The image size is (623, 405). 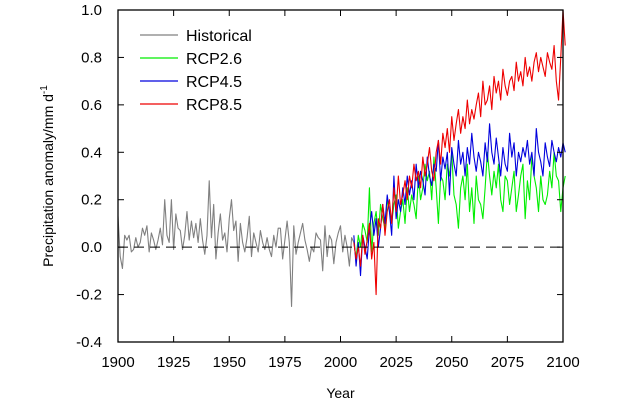 I want to click on x-axis-title: Year, so click(x=340, y=393).